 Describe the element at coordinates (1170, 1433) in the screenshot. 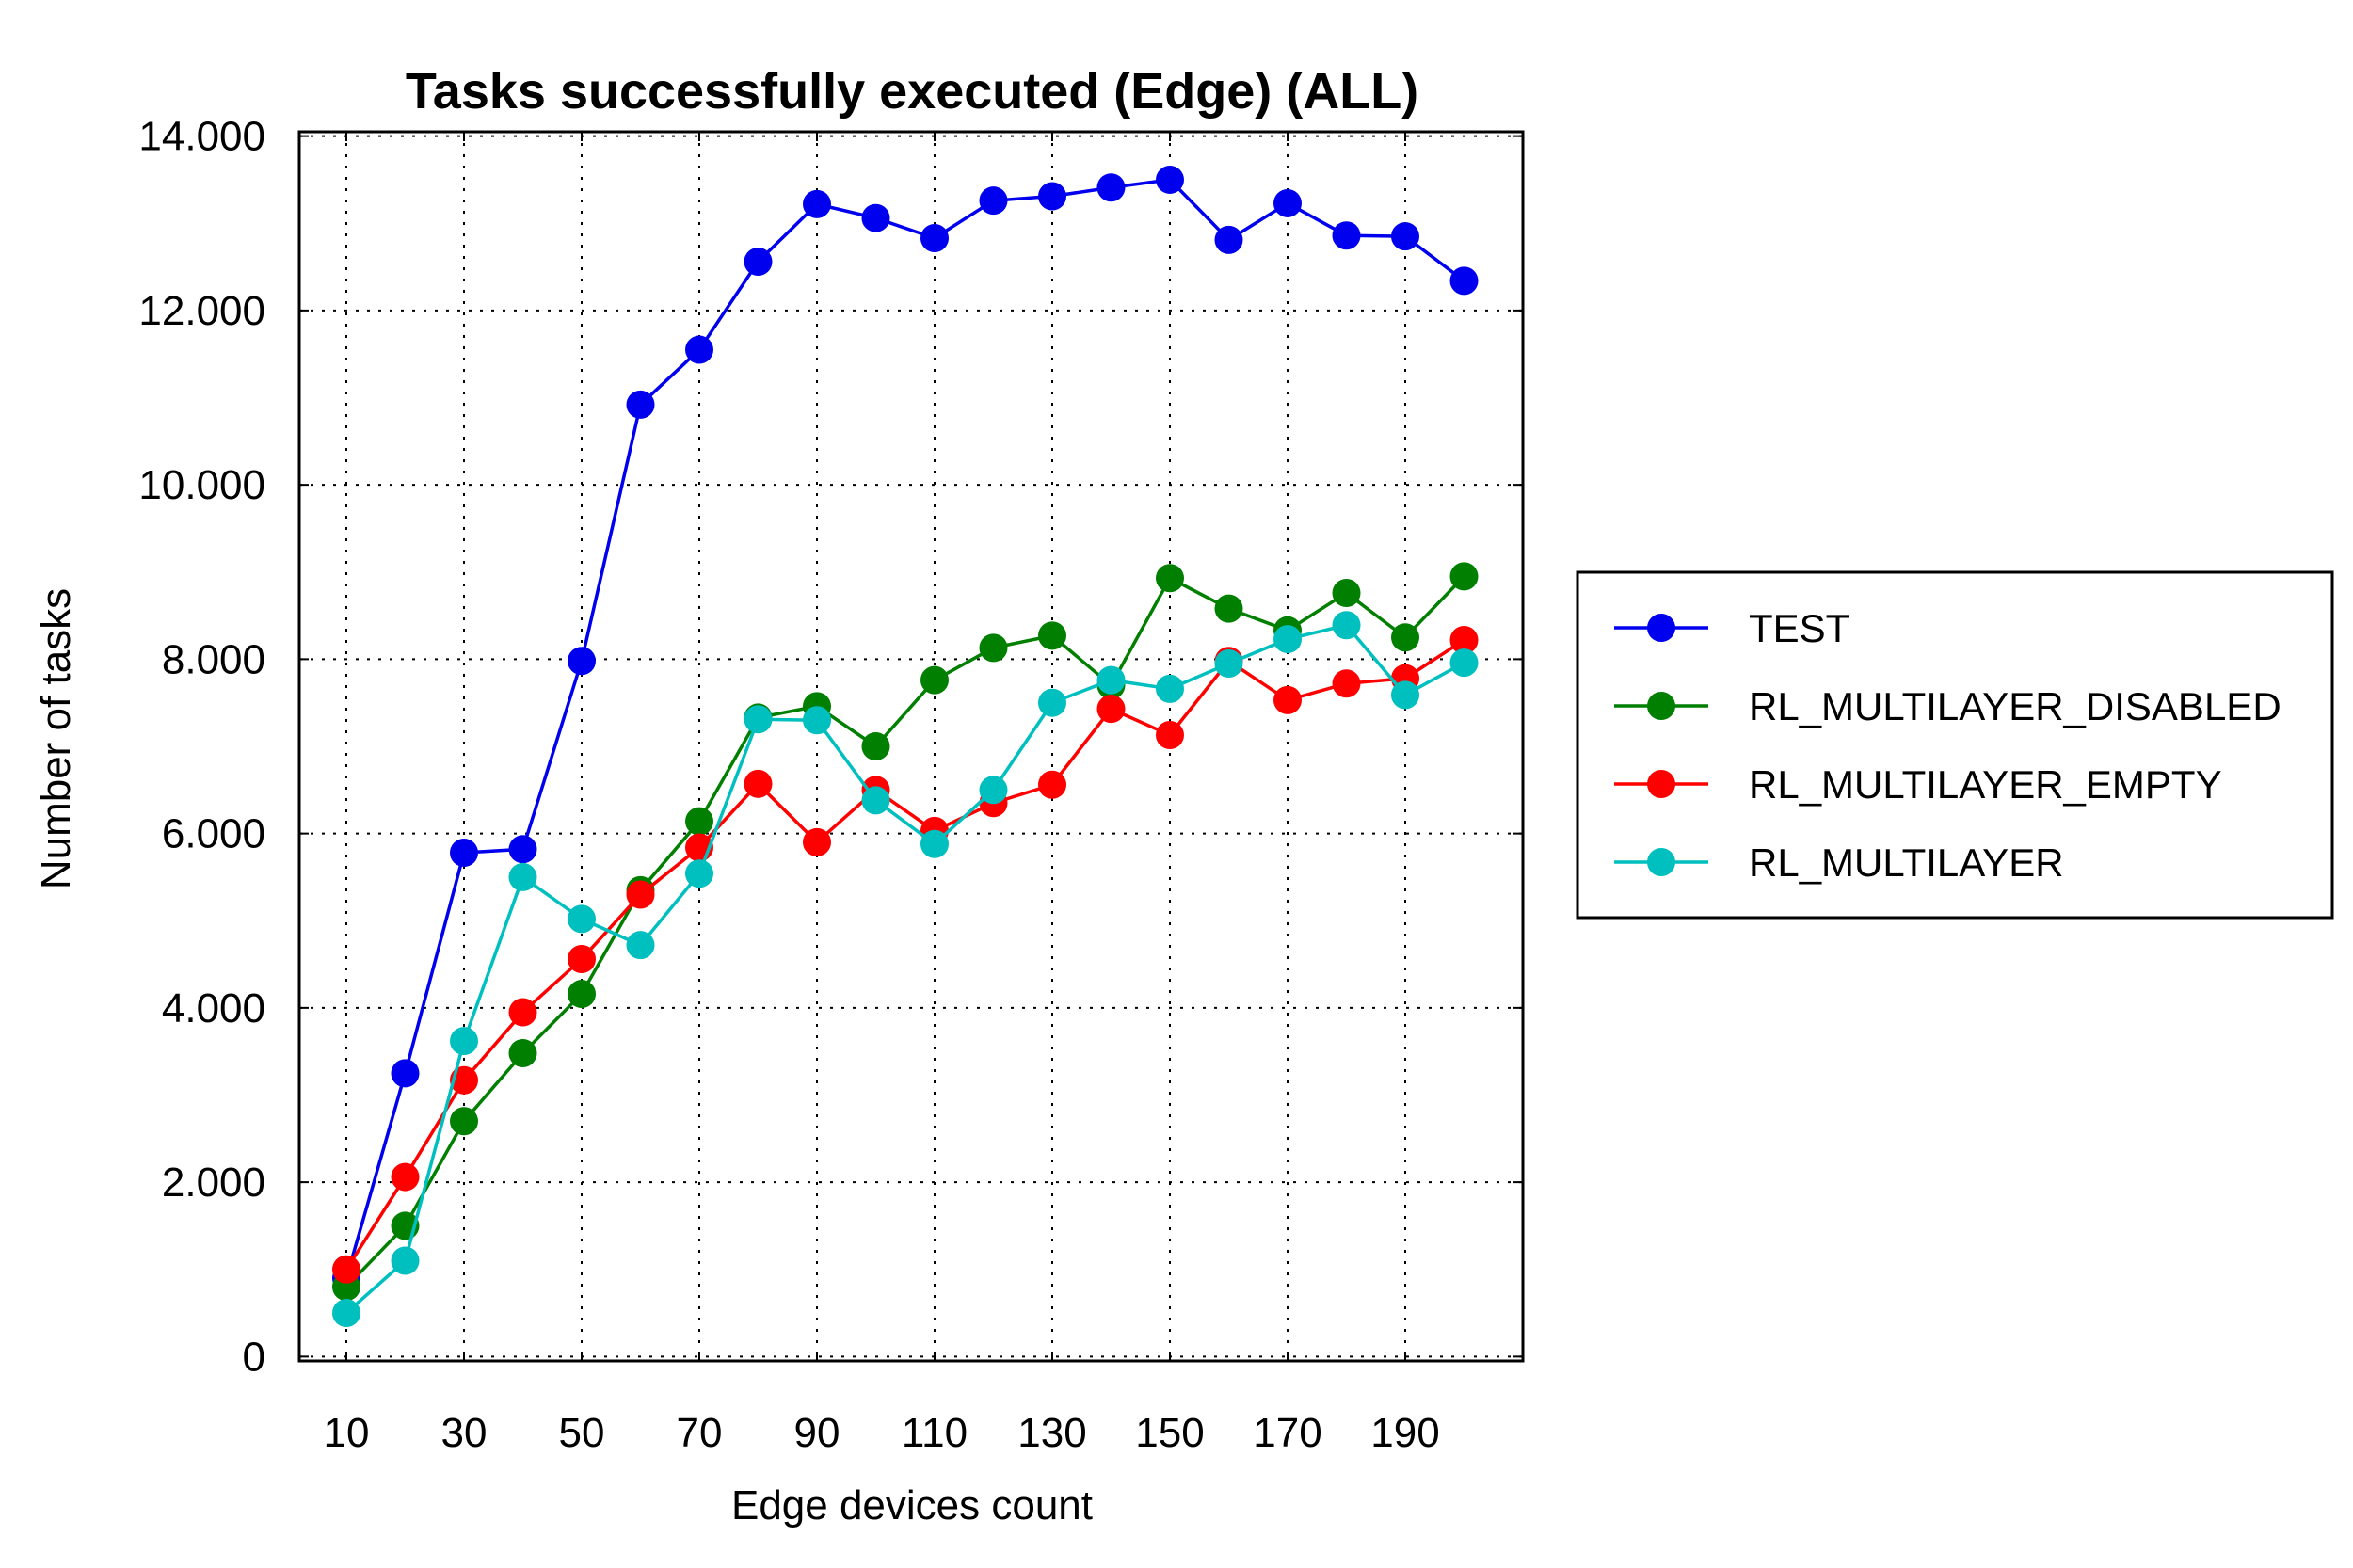

I see `x-tick-label: 150` at that location.